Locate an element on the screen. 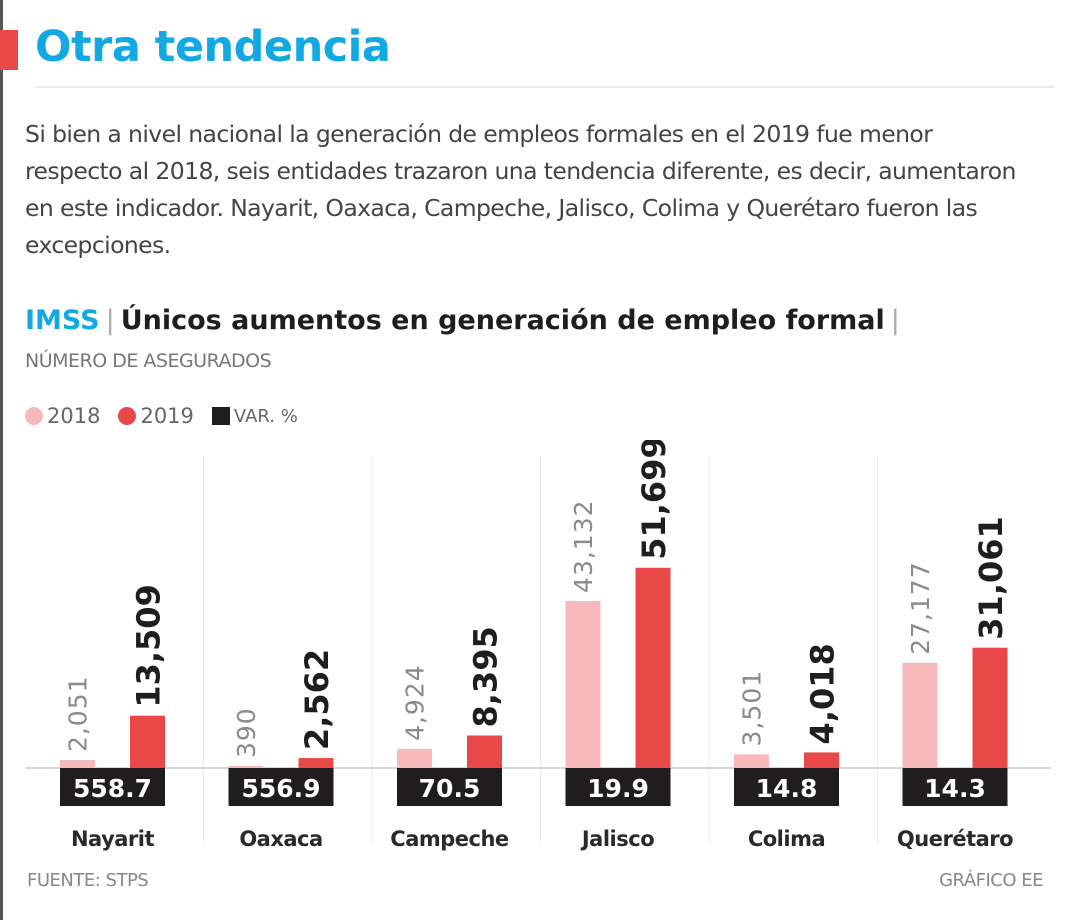 The image size is (1080, 920). legend-label-2019: 2019 is located at coordinates (167, 416).